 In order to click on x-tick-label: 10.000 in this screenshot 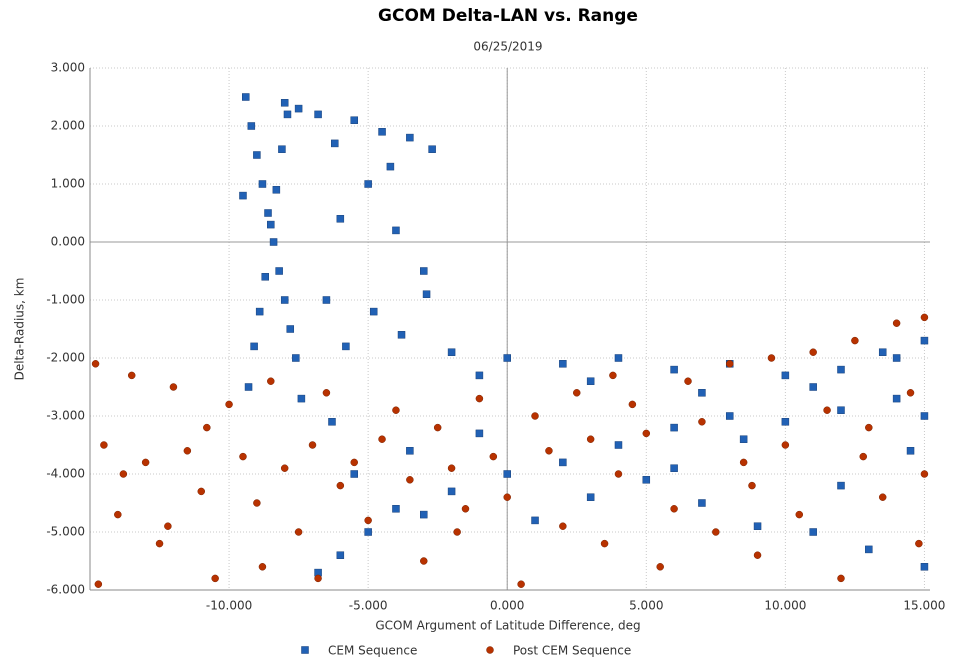, I will do `click(785, 606)`.